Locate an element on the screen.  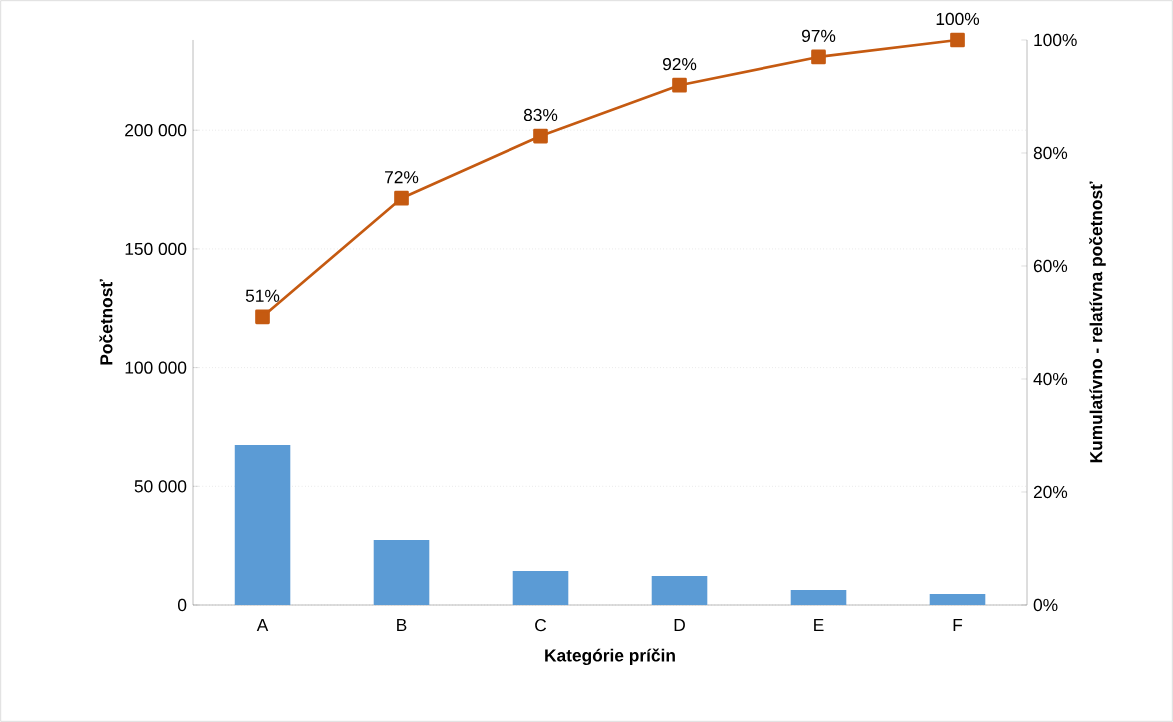
data-label: 100% is located at coordinates (958, 19).